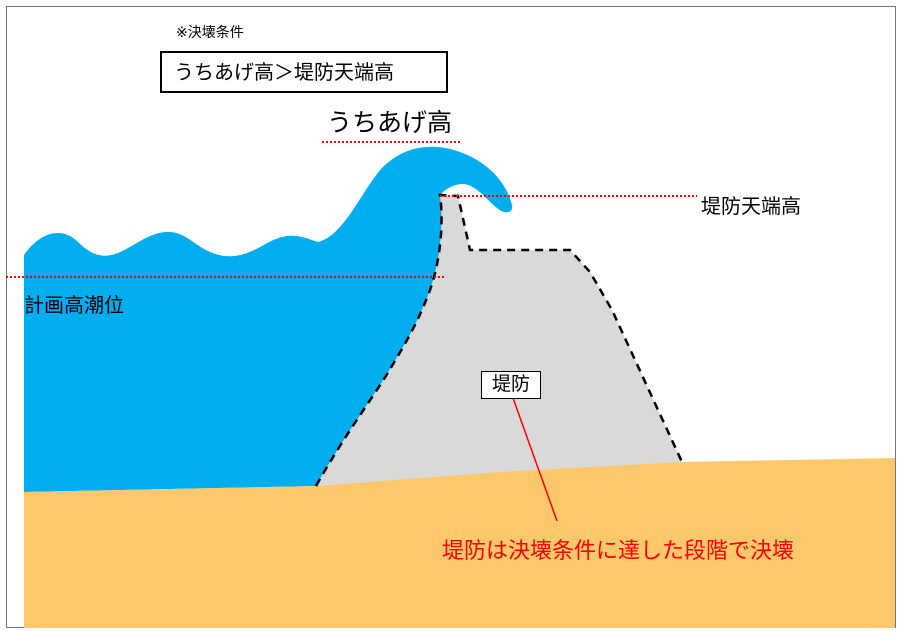  I want to click on runup-height-label: うちあげ高, so click(389, 121).